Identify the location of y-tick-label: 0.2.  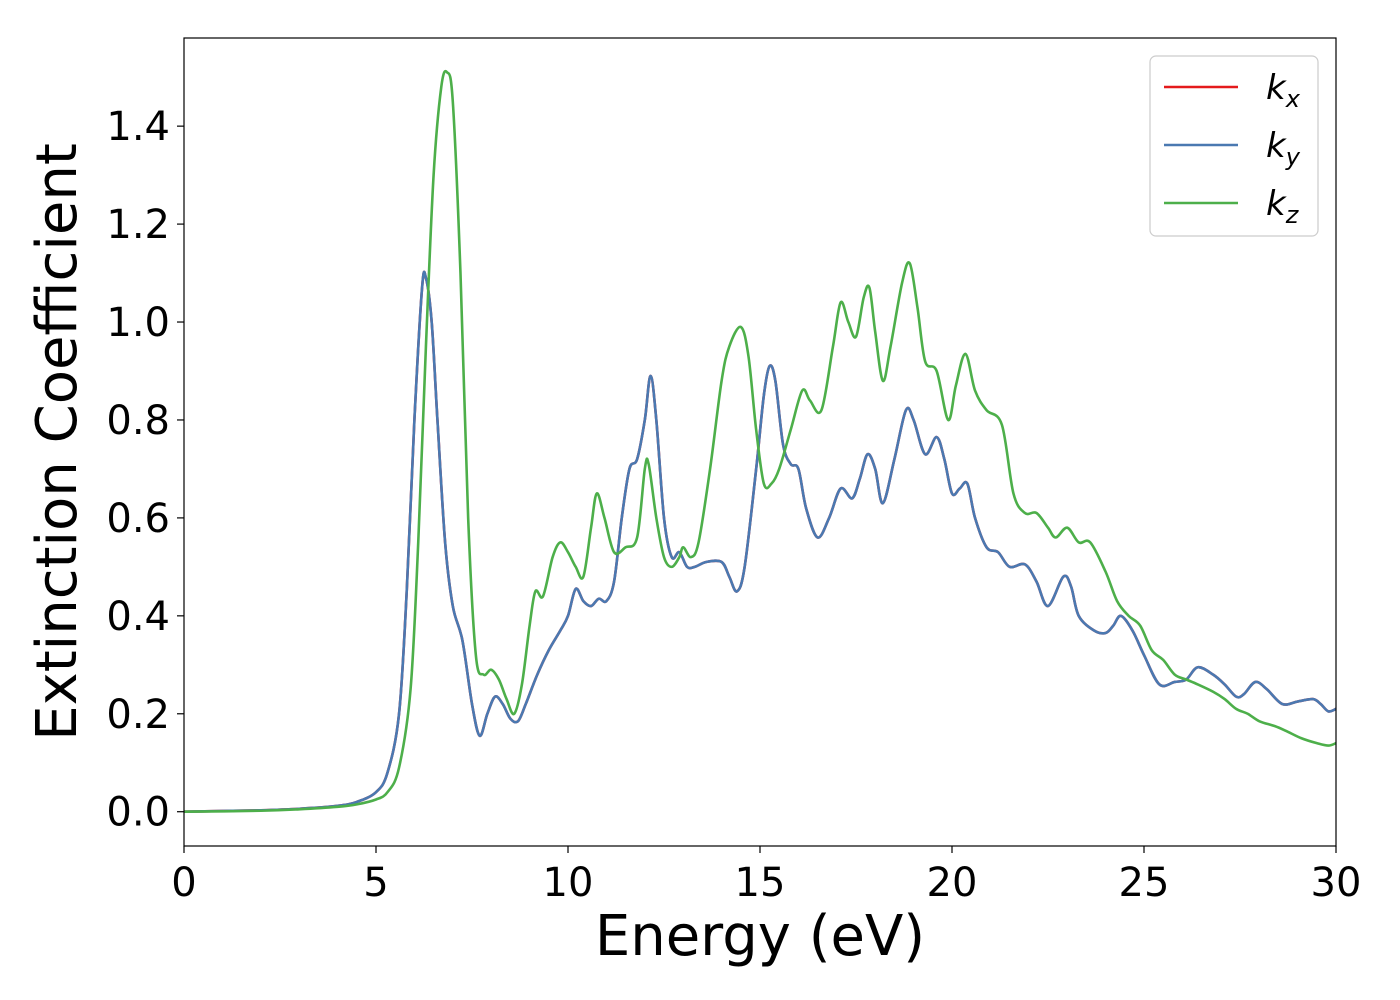
(138, 715).